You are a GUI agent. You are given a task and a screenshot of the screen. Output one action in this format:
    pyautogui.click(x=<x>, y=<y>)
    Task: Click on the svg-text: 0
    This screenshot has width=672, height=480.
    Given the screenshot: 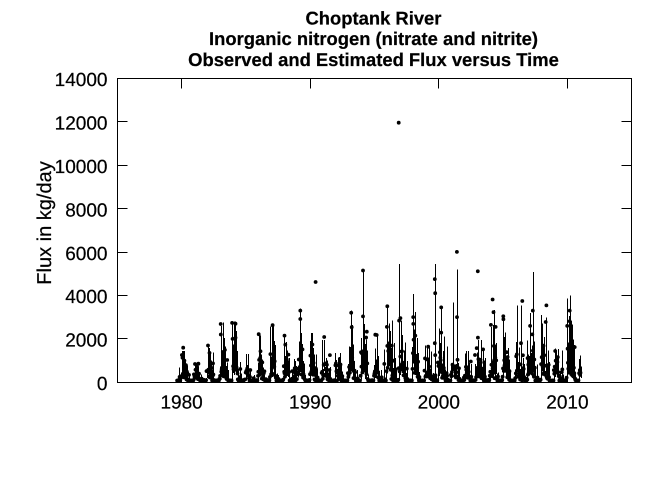 What is the action you would take?
    pyautogui.click(x=102, y=384)
    